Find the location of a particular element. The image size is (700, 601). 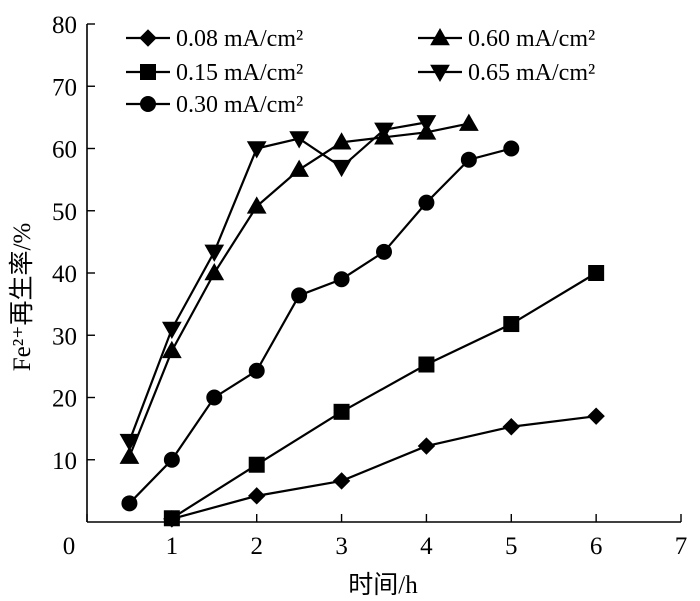

legend-item: 0.15 mA/cm² is located at coordinates (214, 73).